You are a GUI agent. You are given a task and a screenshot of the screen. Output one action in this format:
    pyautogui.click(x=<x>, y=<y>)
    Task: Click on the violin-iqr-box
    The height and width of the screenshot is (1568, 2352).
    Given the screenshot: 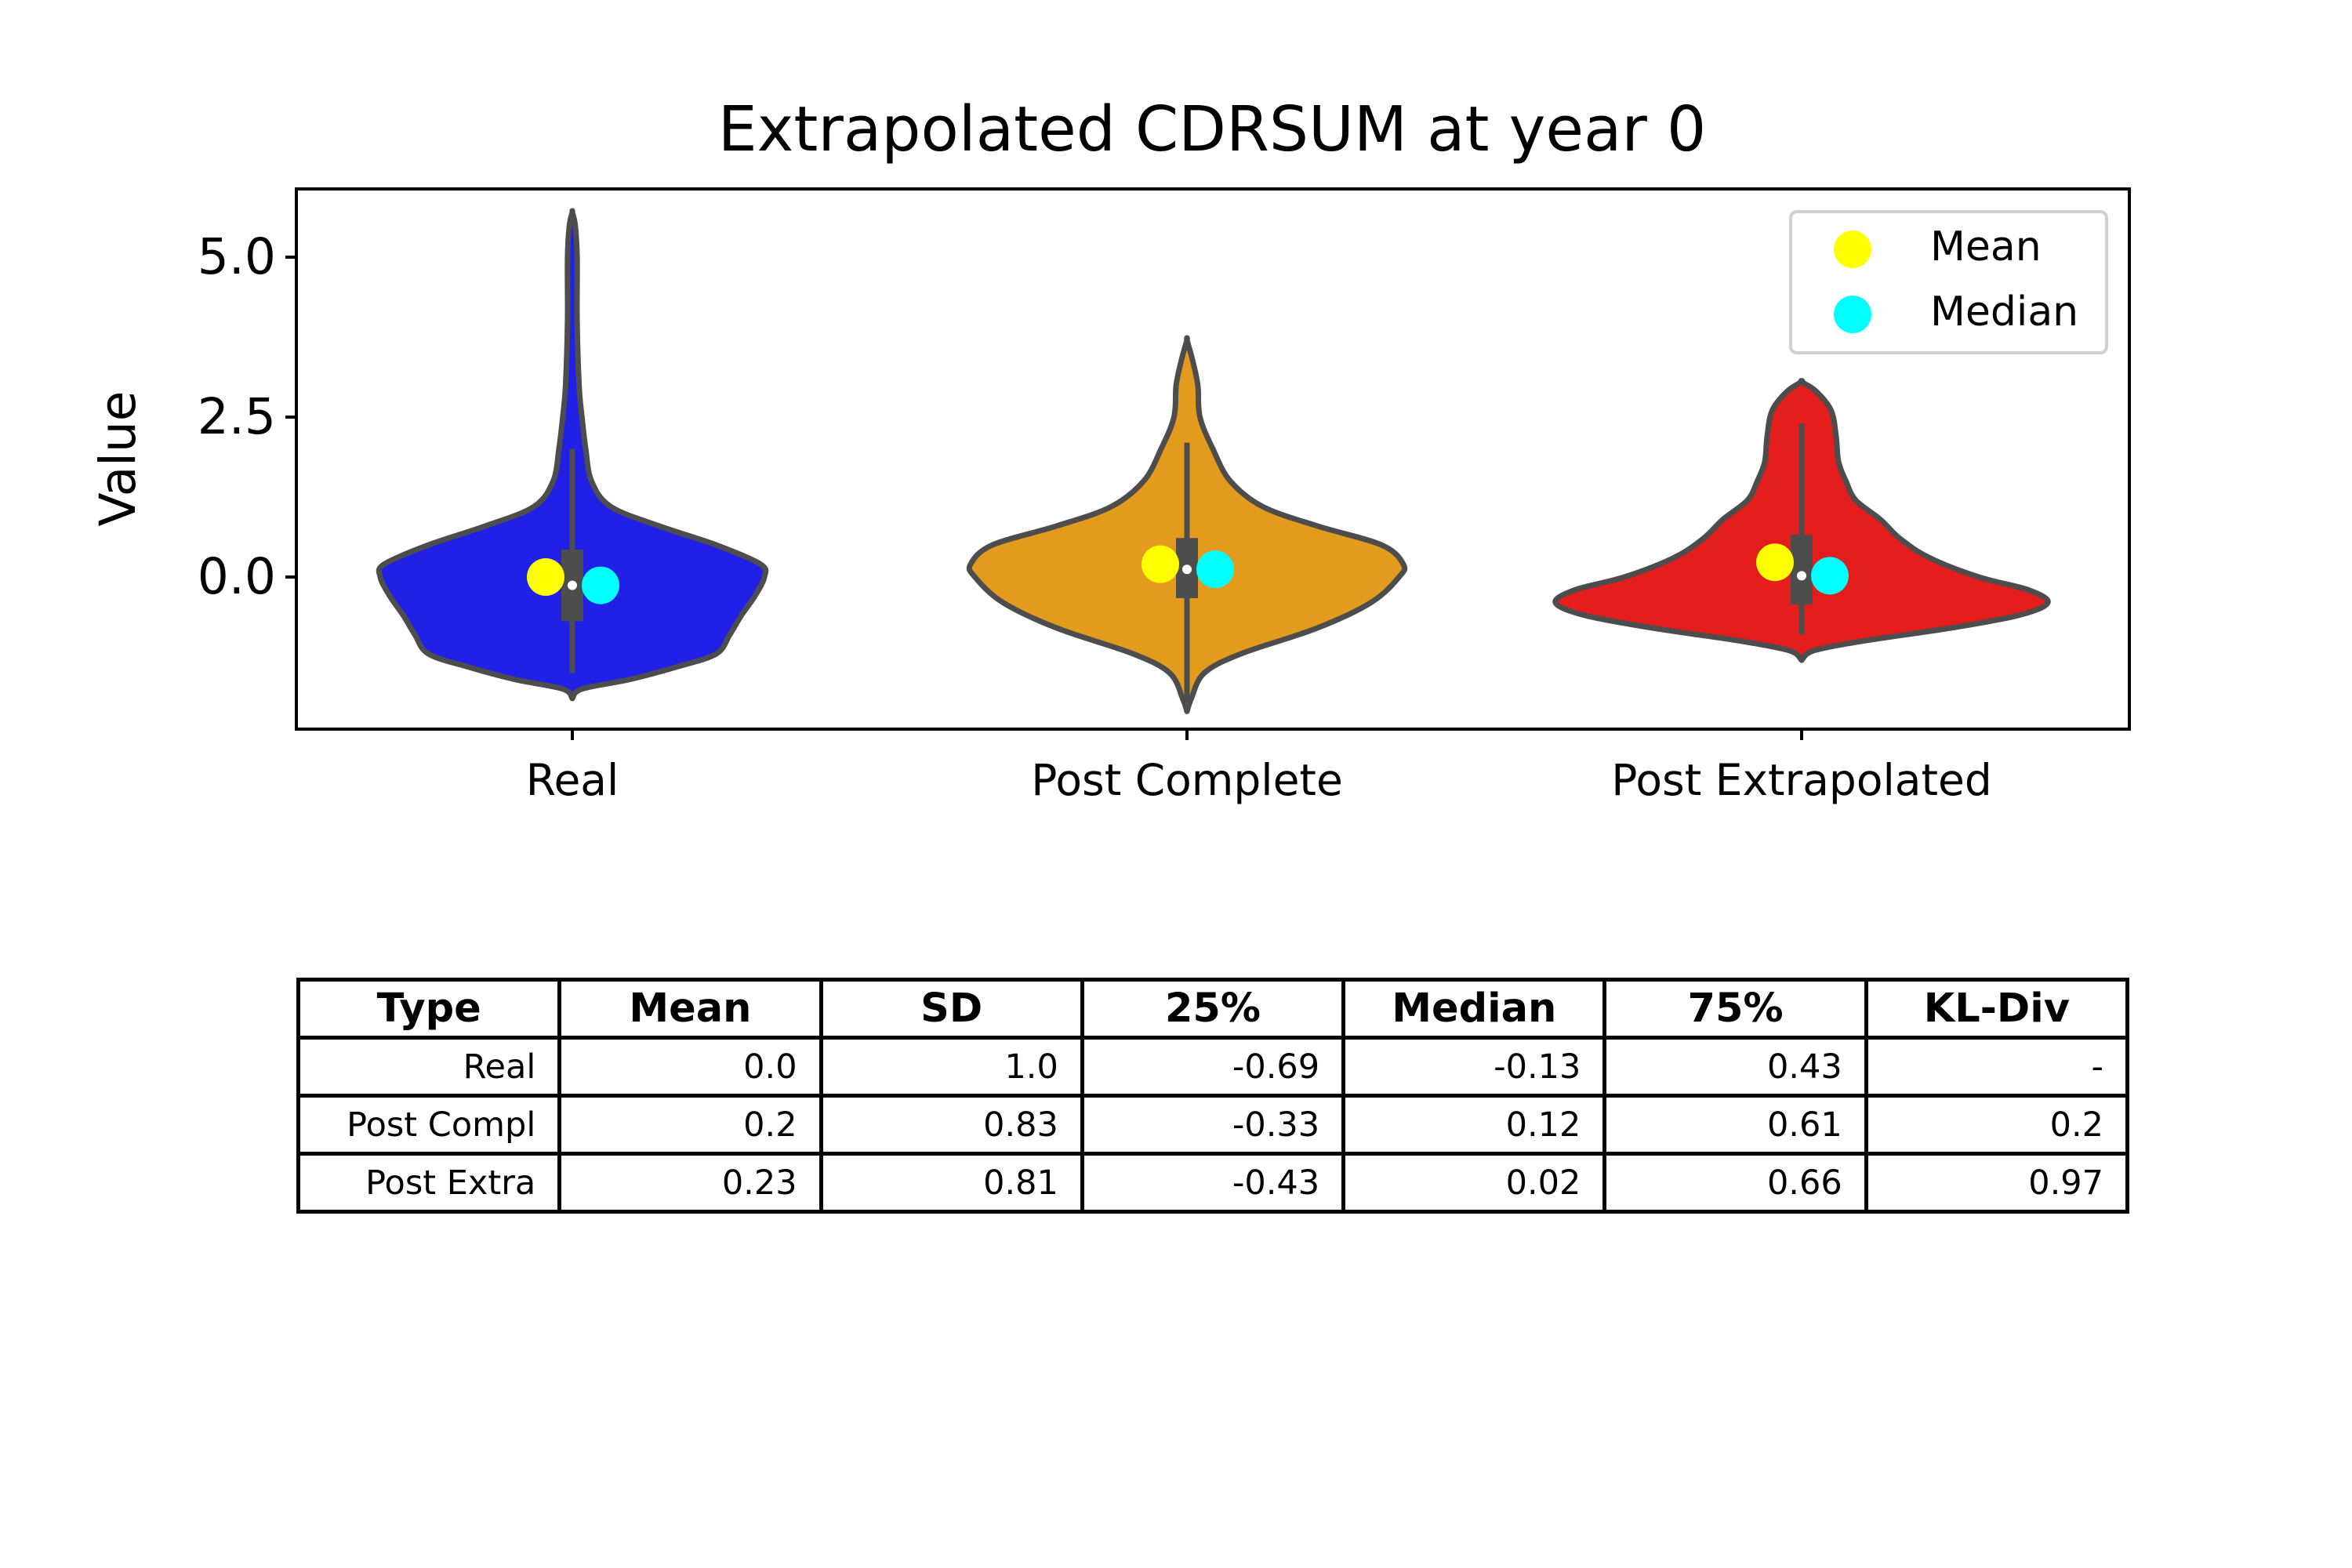 What is the action you would take?
    pyautogui.click(x=1802, y=570)
    